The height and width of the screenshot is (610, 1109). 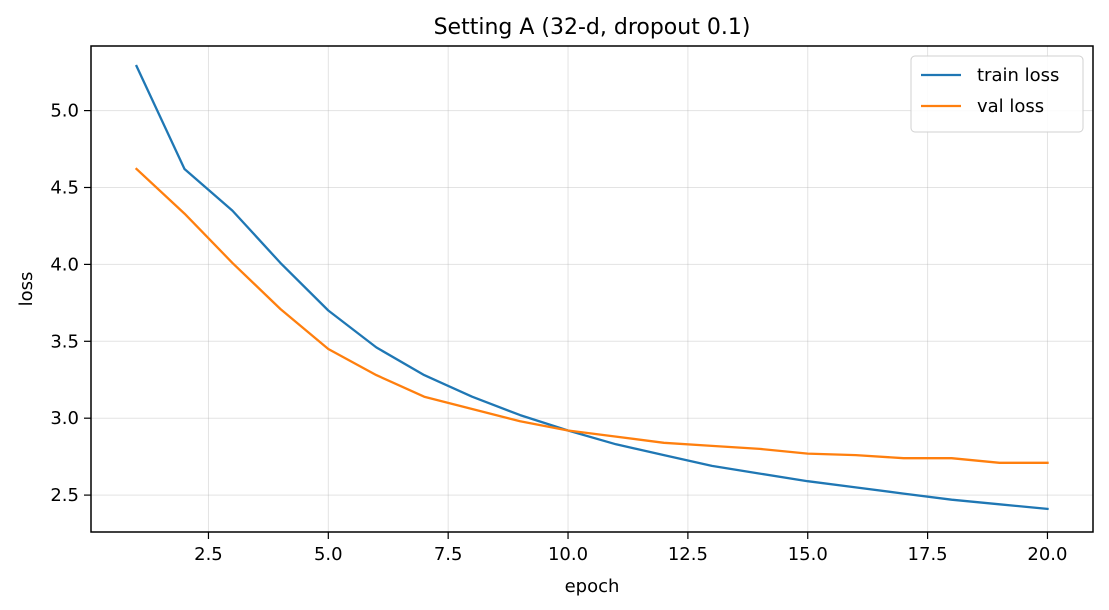 I want to click on y-tick-label: 3.0, so click(x=64, y=418).